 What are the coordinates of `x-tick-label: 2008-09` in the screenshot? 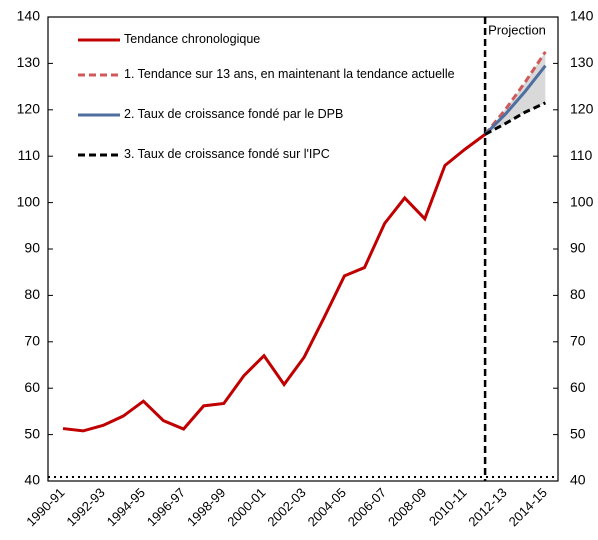 It's located at (407, 507).